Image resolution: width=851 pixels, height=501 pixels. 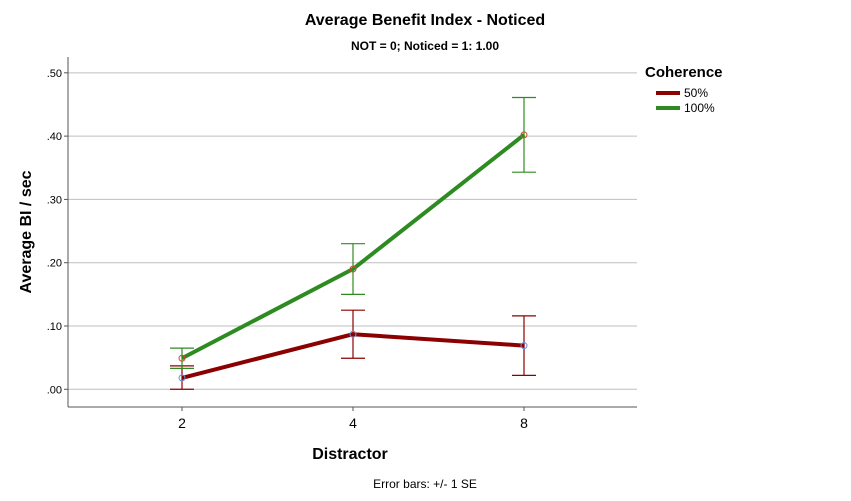 I want to click on chart-title: Average Benefit Index - Noticed, so click(x=425, y=20).